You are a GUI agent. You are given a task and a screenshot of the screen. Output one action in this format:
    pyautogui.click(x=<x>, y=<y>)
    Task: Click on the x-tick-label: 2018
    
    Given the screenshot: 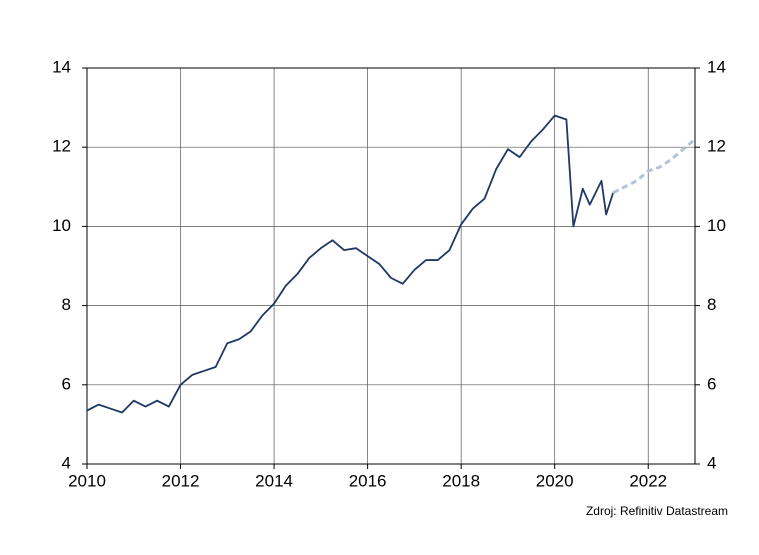 What is the action you would take?
    pyautogui.click(x=461, y=480)
    